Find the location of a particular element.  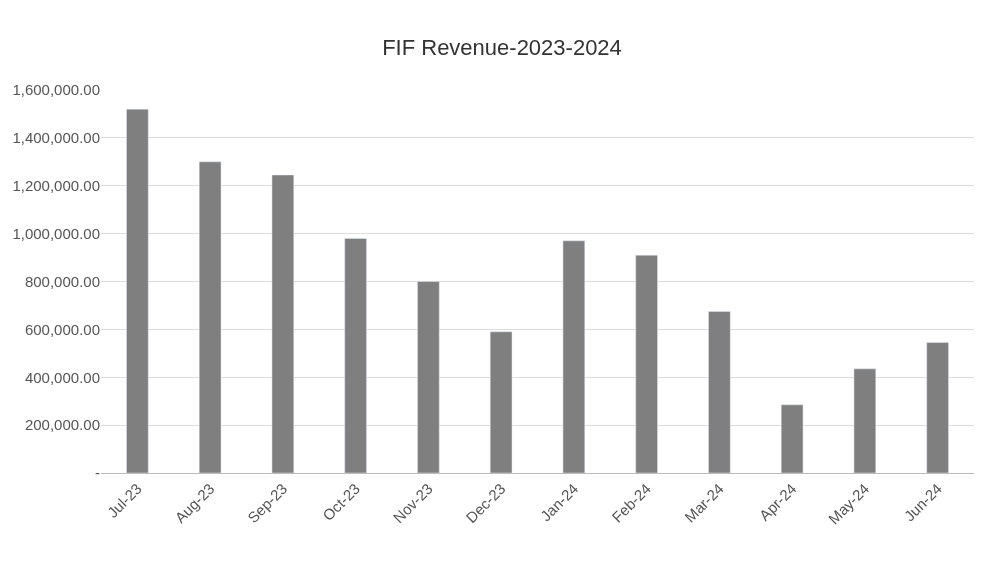

y-tick-label: 1,600,000.00 is located at coordinates (56, 90).